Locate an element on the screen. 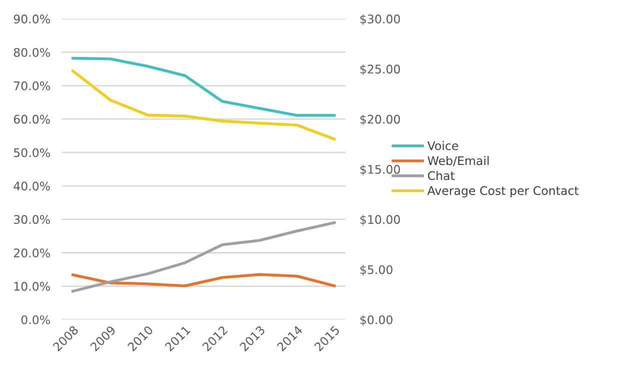  y2-tick-label: $10.00 is located at coordinates (380, 220).